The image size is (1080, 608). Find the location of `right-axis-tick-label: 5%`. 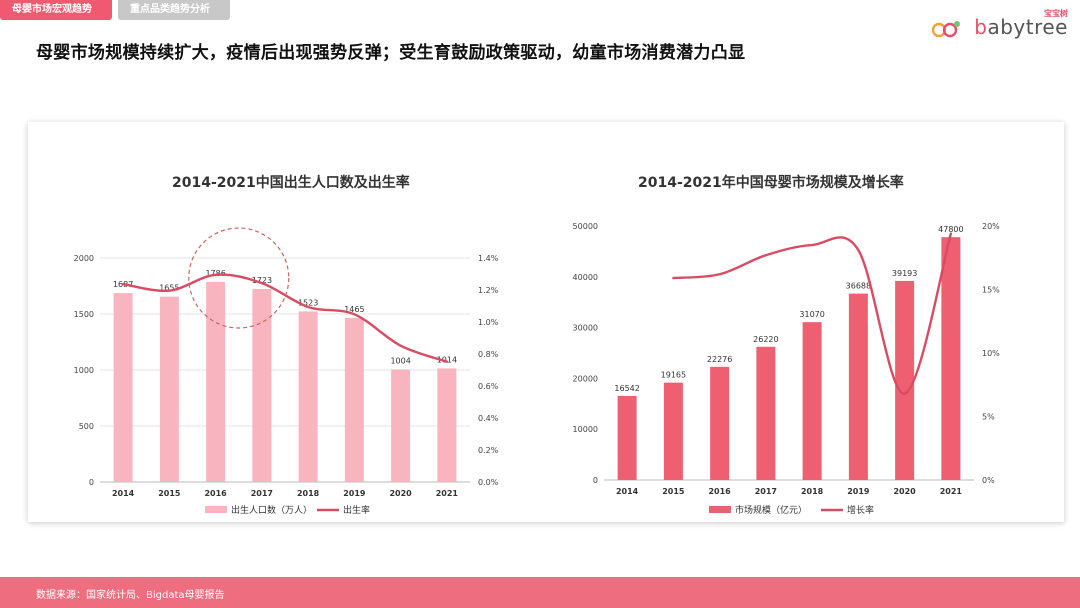

right-axis-tick-label: 5% is located at coordinates (988, 417).